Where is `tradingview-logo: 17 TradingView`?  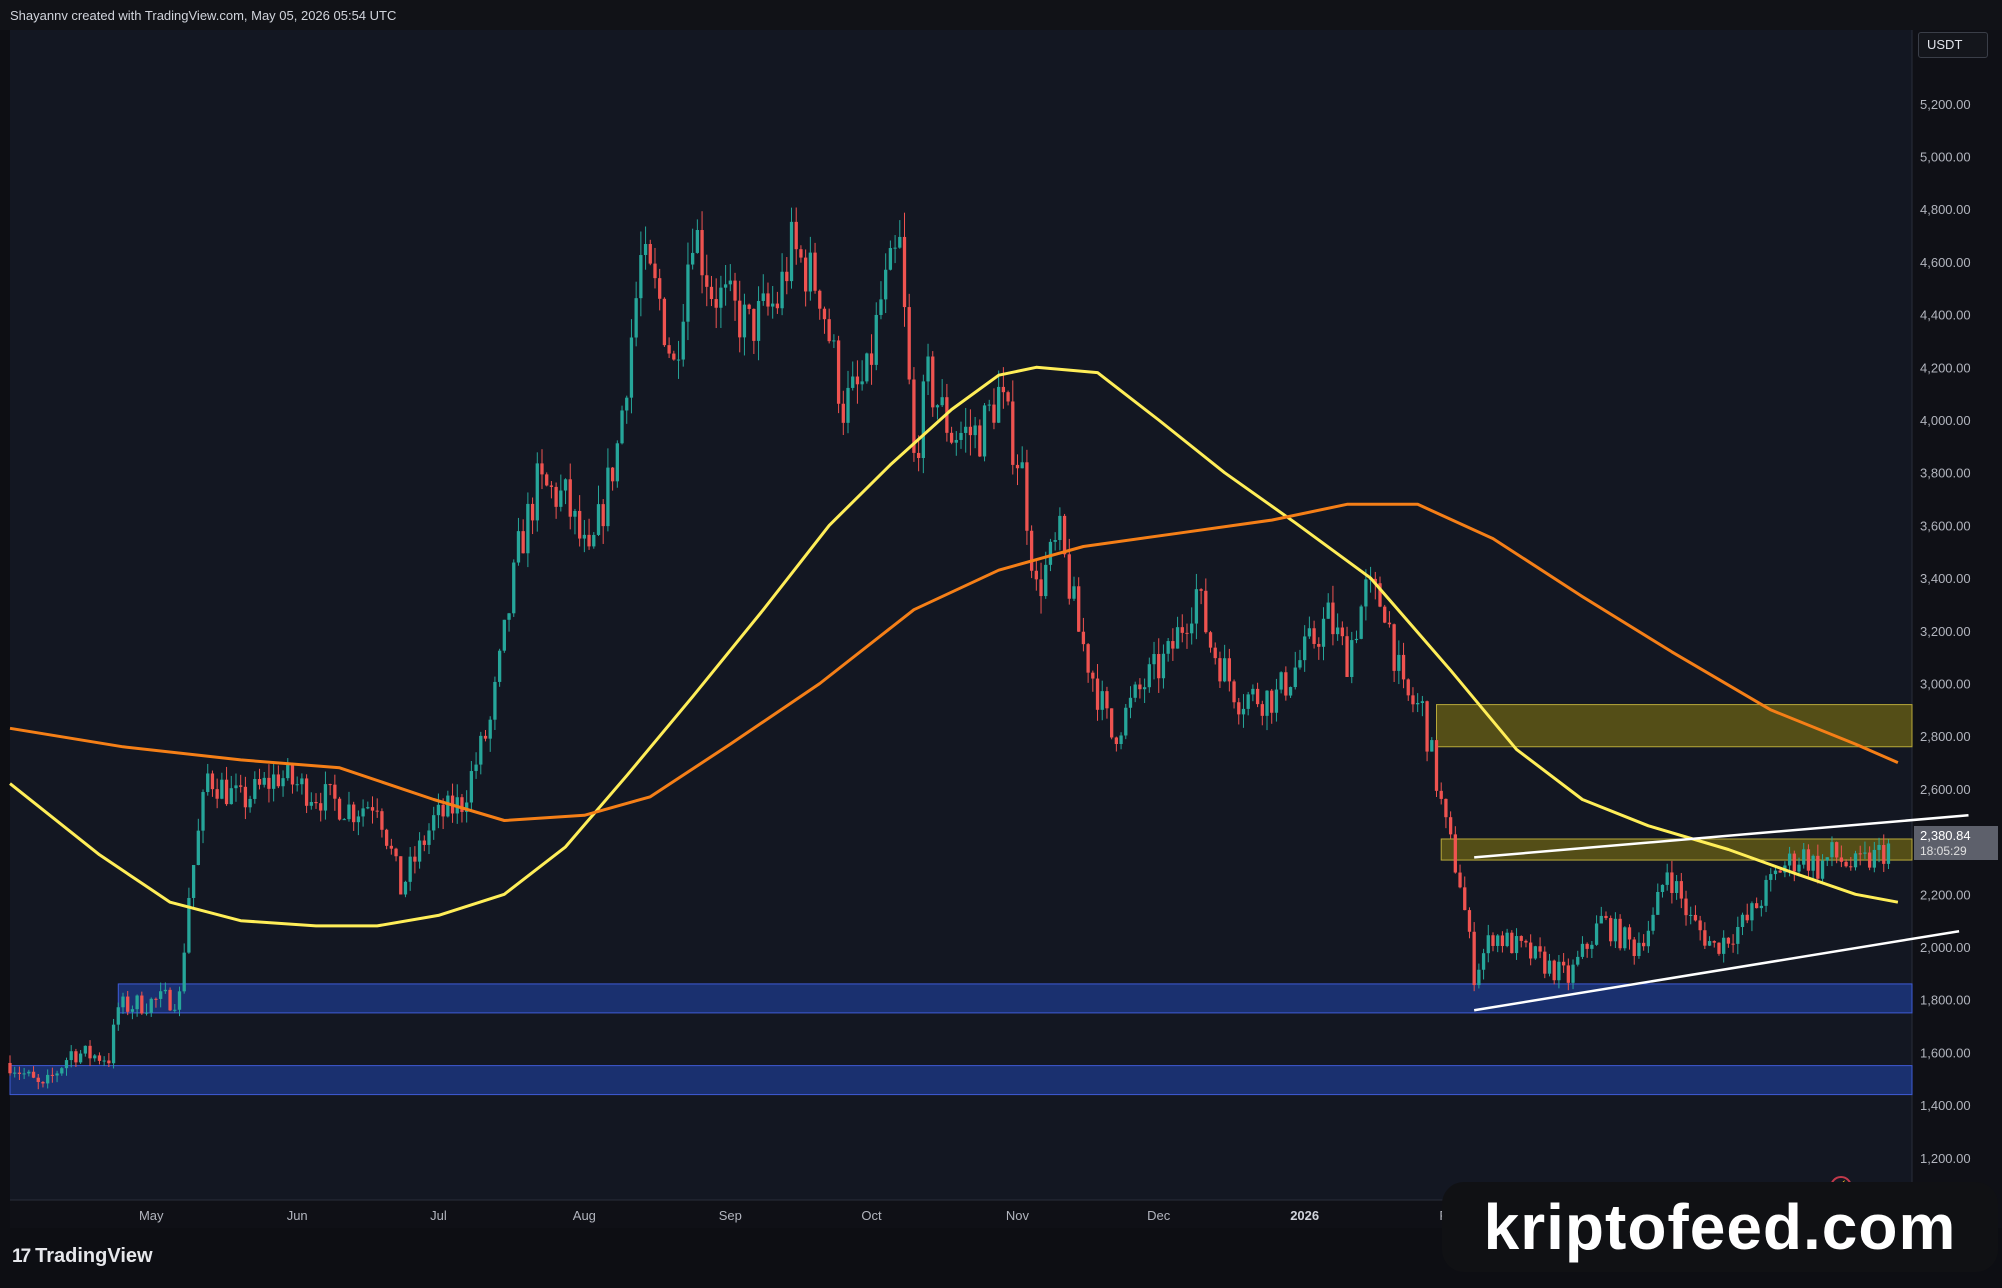 tradingview-logo: 17 TradingView is located at coordinates (82, 1256).